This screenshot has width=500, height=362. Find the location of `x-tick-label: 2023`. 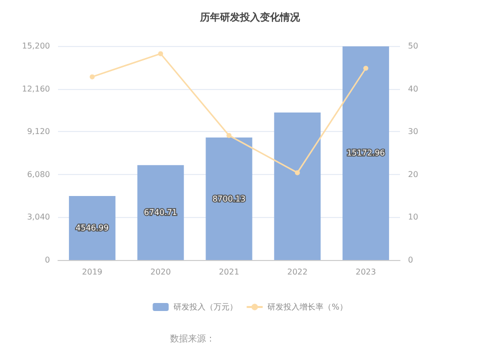

x-tick-label: 2023 is located at coordinates (366, 272).